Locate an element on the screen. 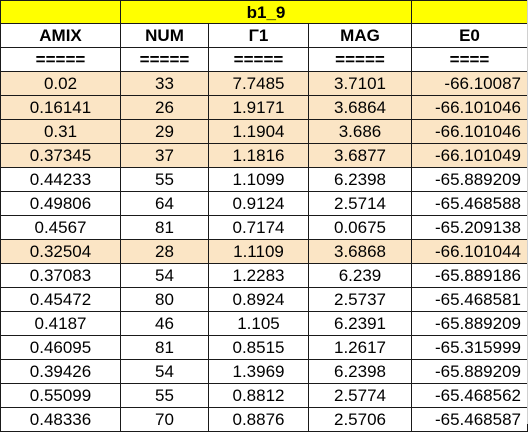  cell-e0: -66.10087 is located at coordinates (469, 83).